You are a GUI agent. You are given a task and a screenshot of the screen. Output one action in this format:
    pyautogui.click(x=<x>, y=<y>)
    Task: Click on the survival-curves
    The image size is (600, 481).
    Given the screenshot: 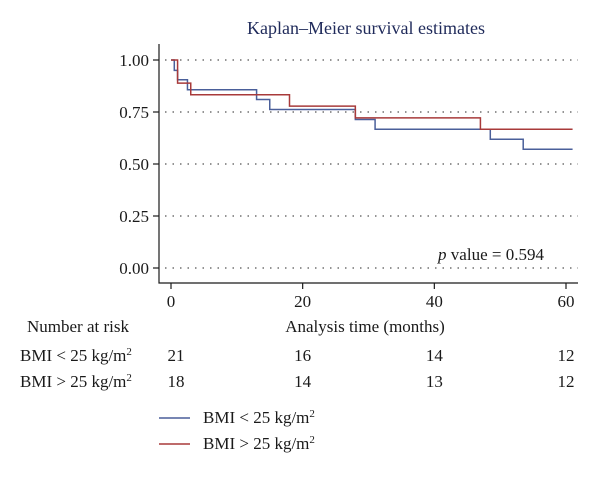 What is the action you would take?
    pyautogui.click(x=372, y=104)
    